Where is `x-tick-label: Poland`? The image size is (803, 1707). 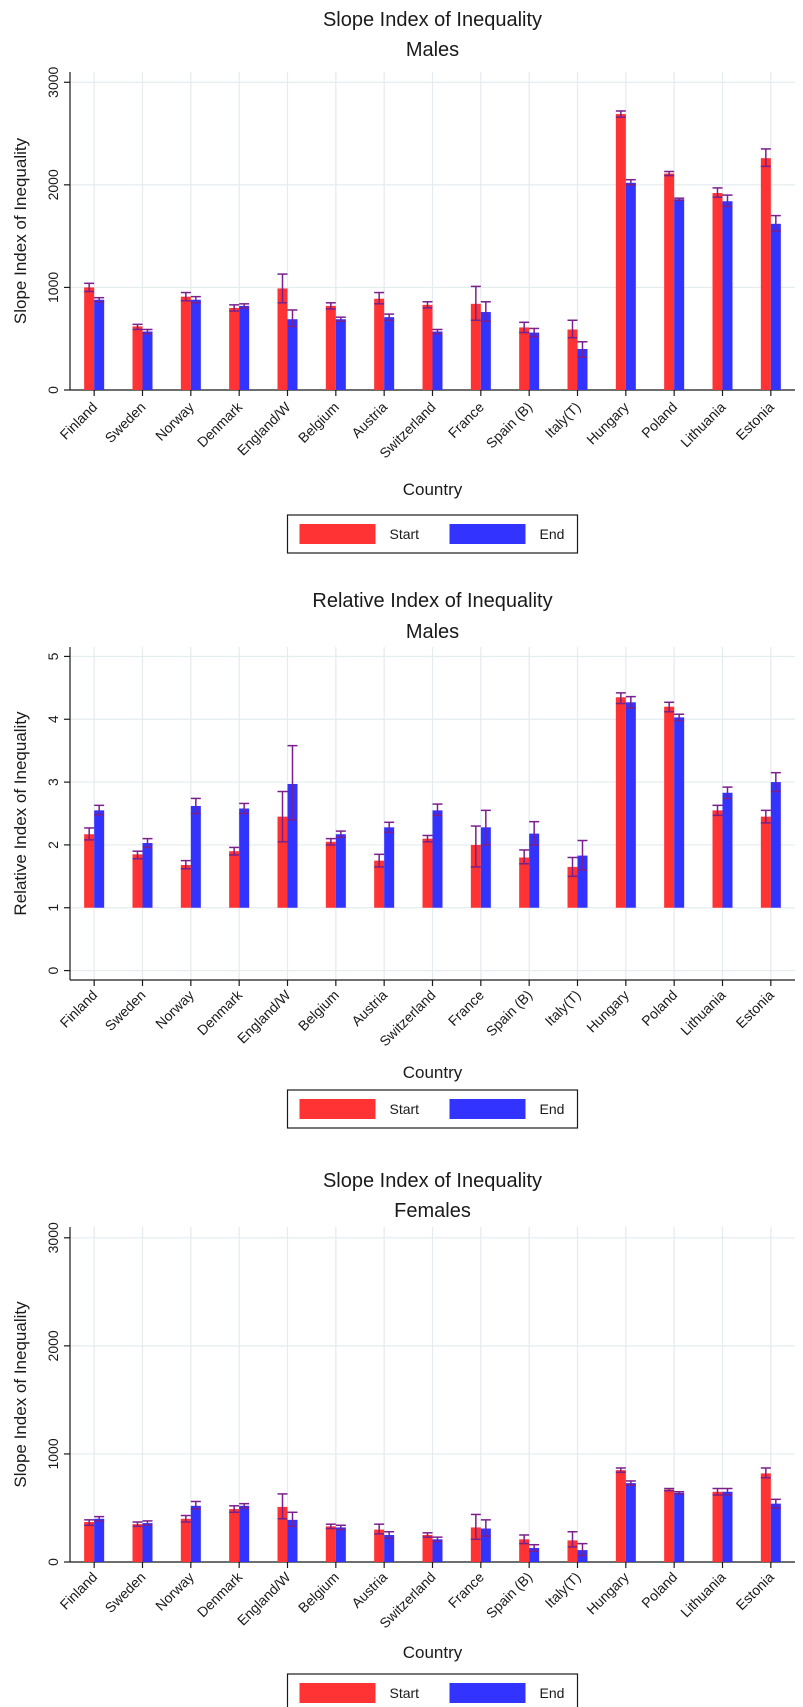 x-tick-label: Poland is located at coordinates (659, 1008).